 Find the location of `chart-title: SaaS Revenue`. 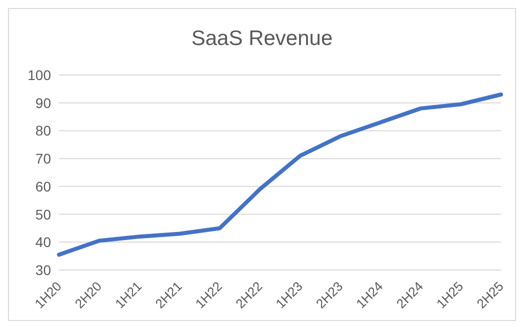

chart-title: SaaS Revenue is located at coordinates (262, 39).